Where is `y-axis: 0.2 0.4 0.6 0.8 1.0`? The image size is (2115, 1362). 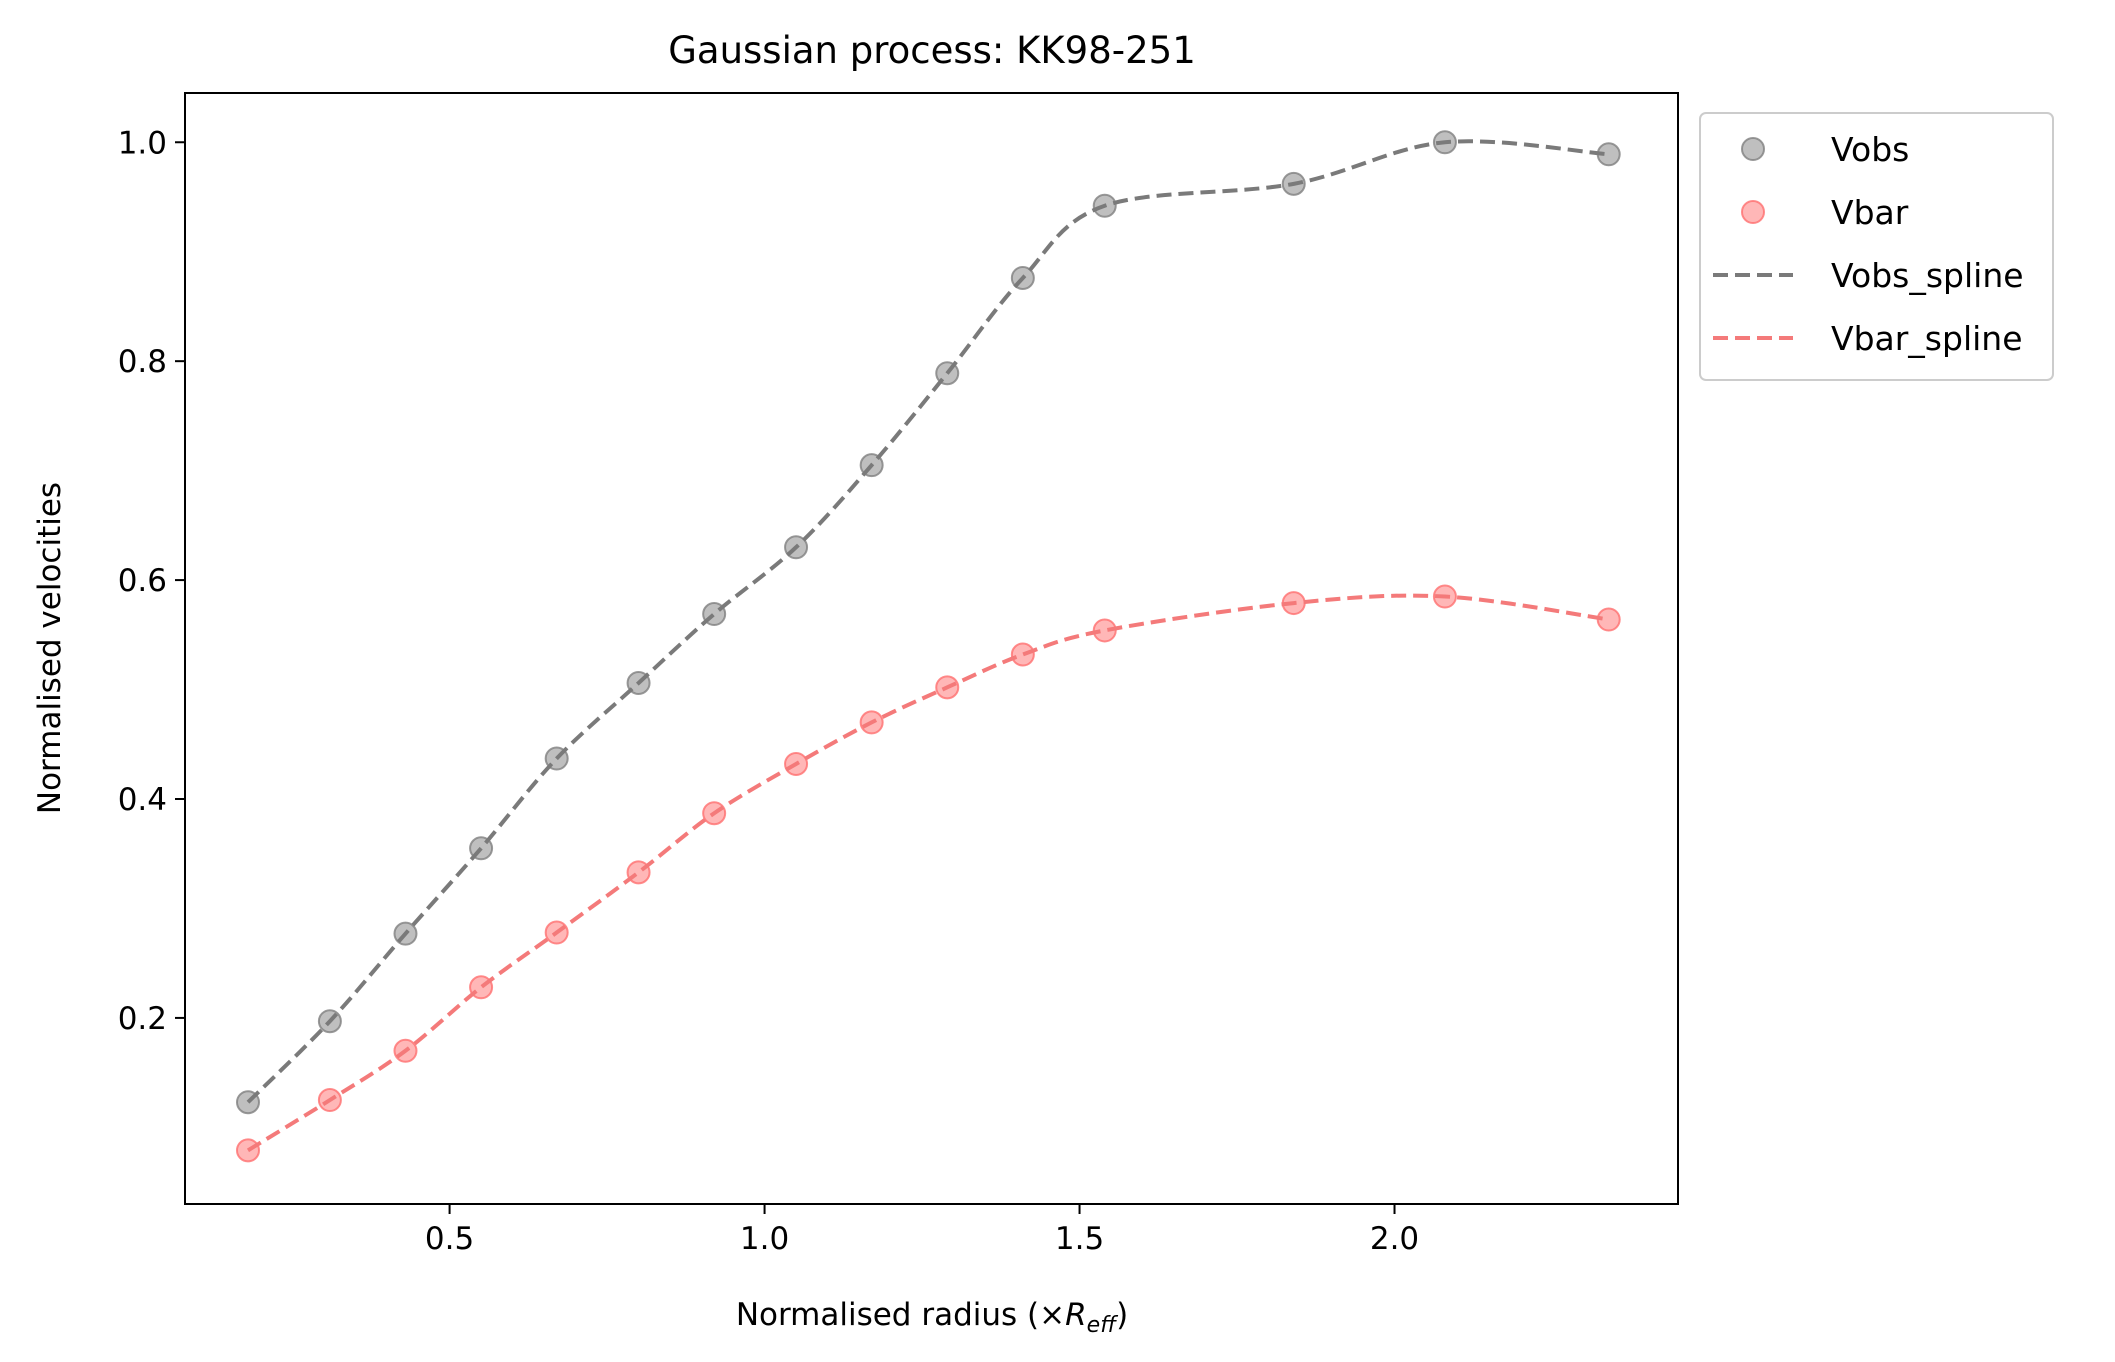
y-axis: 0.2 0.4 0.6 0.8 1.0 is located at coordinates (151, 581).